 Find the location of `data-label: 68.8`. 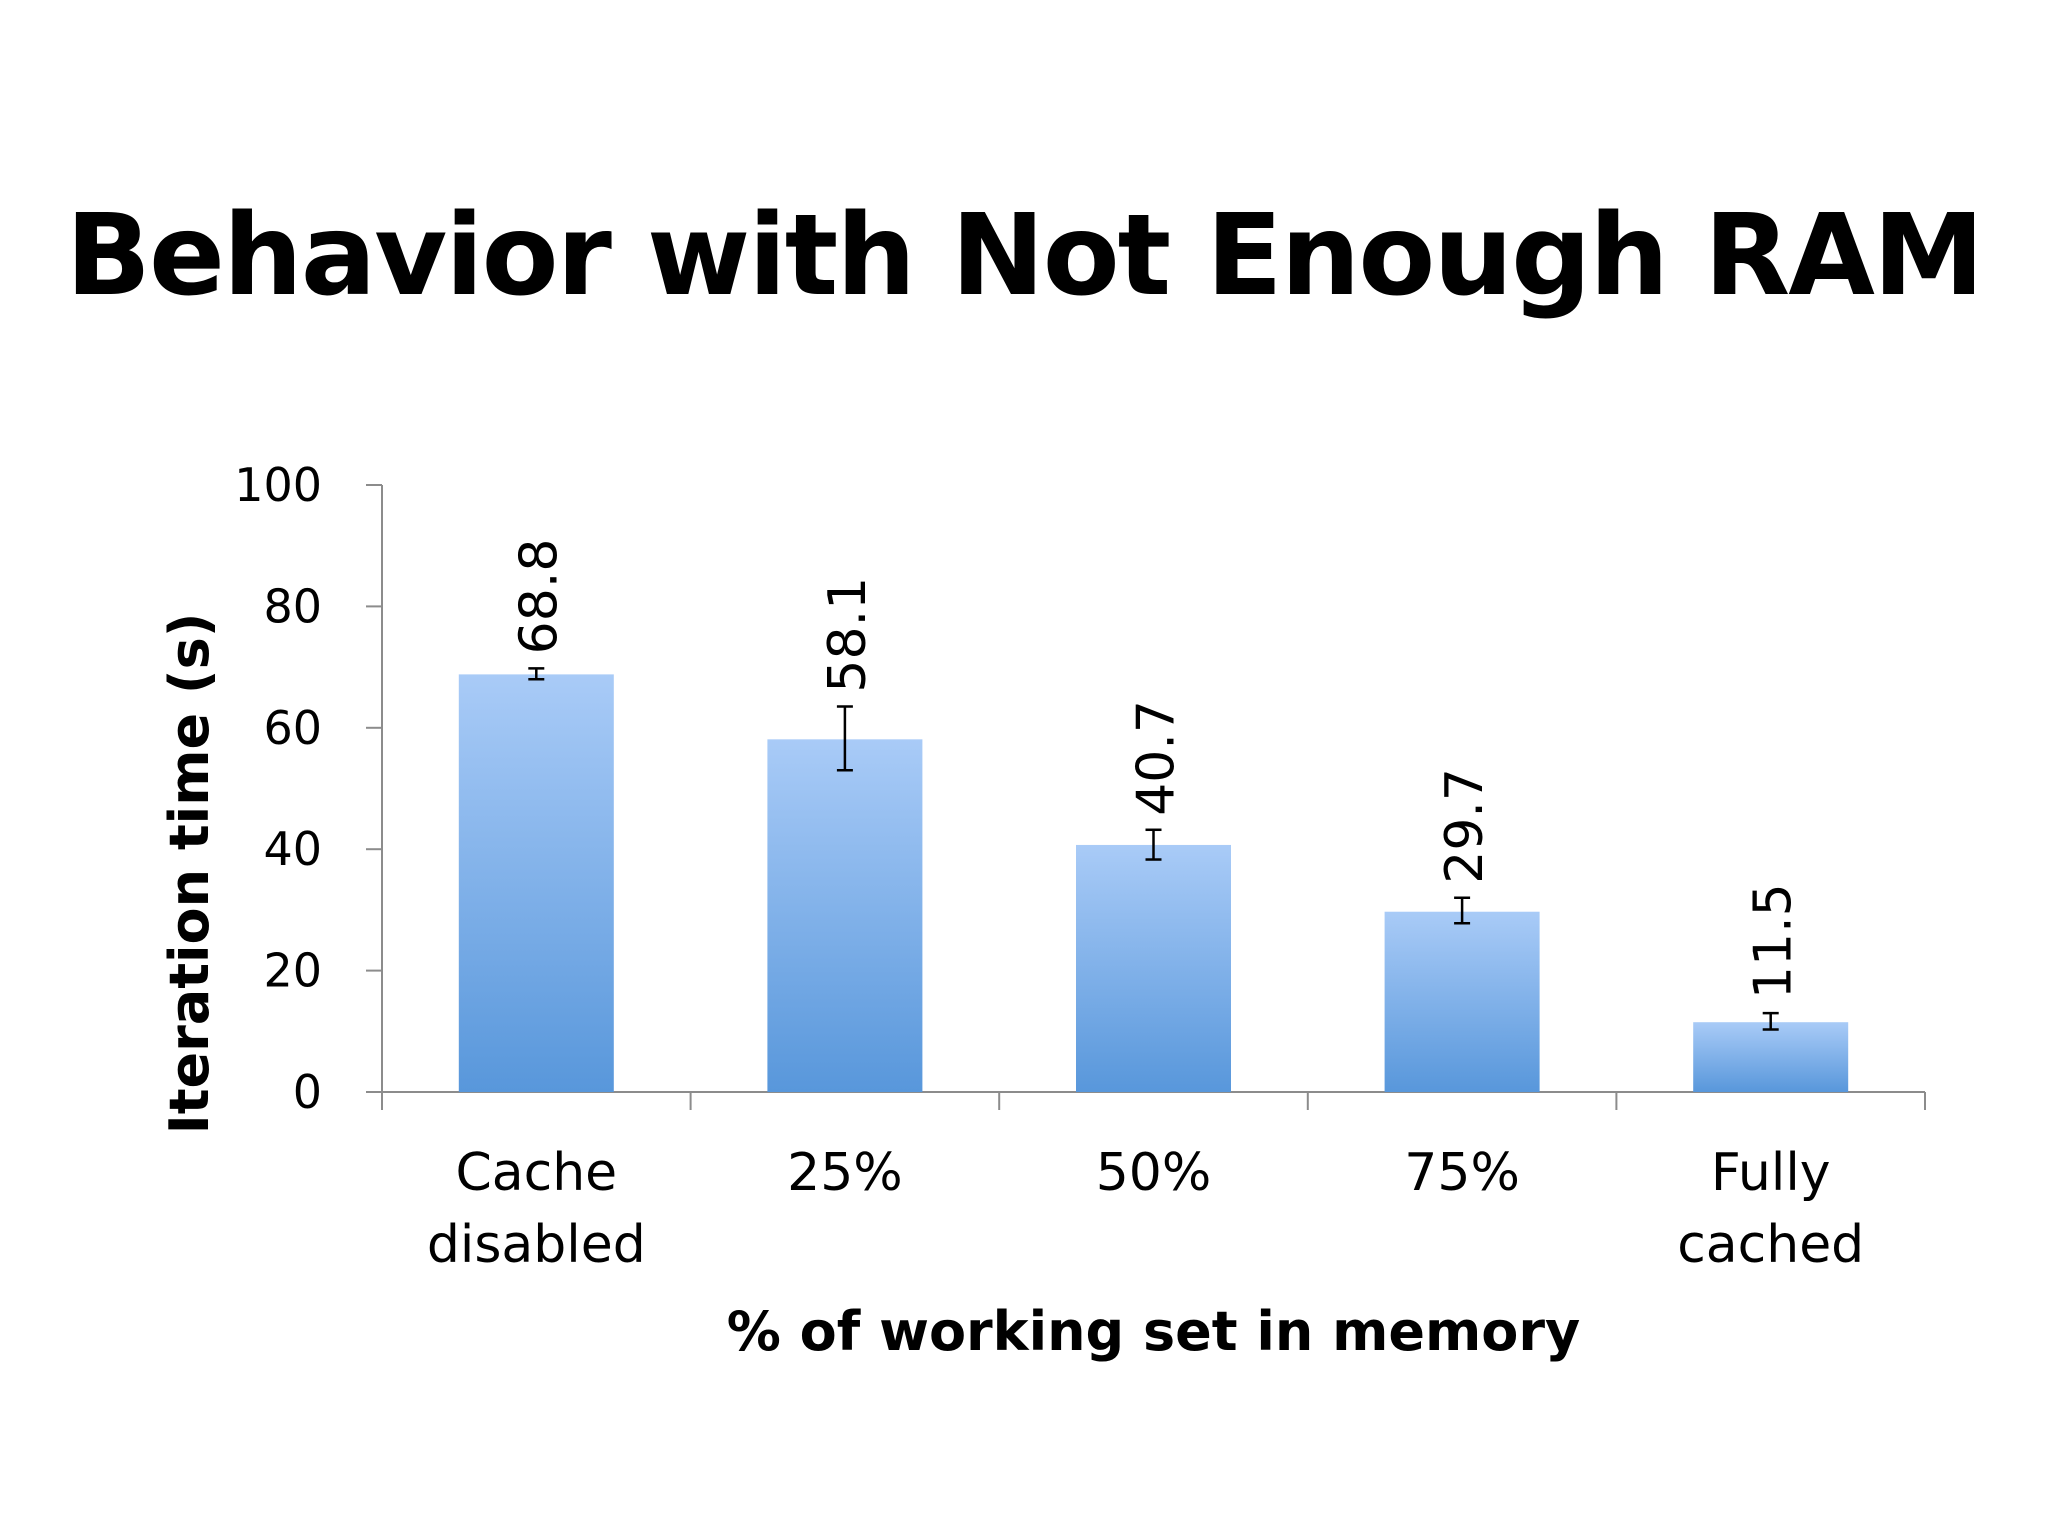

data-label: 68.8 is located at coordinates (539, 597).